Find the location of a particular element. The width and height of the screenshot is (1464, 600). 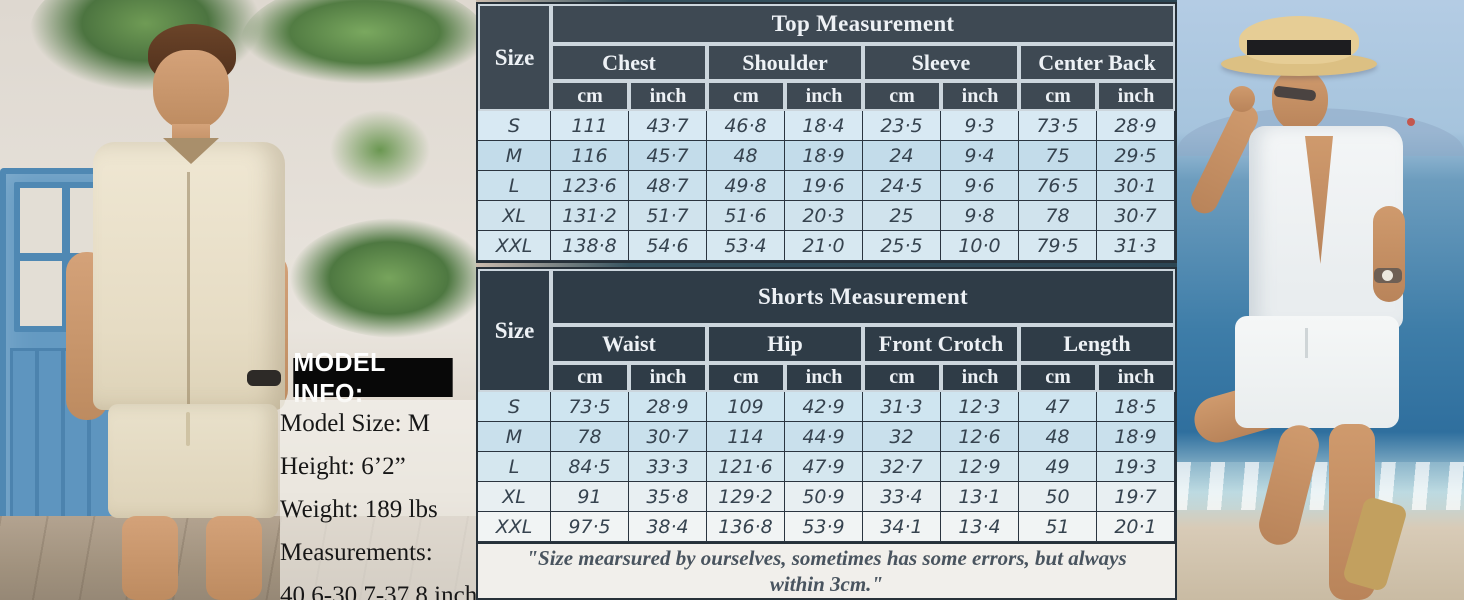

measurement-value-cell: 18·5 is located at coordinates (1136, 407).